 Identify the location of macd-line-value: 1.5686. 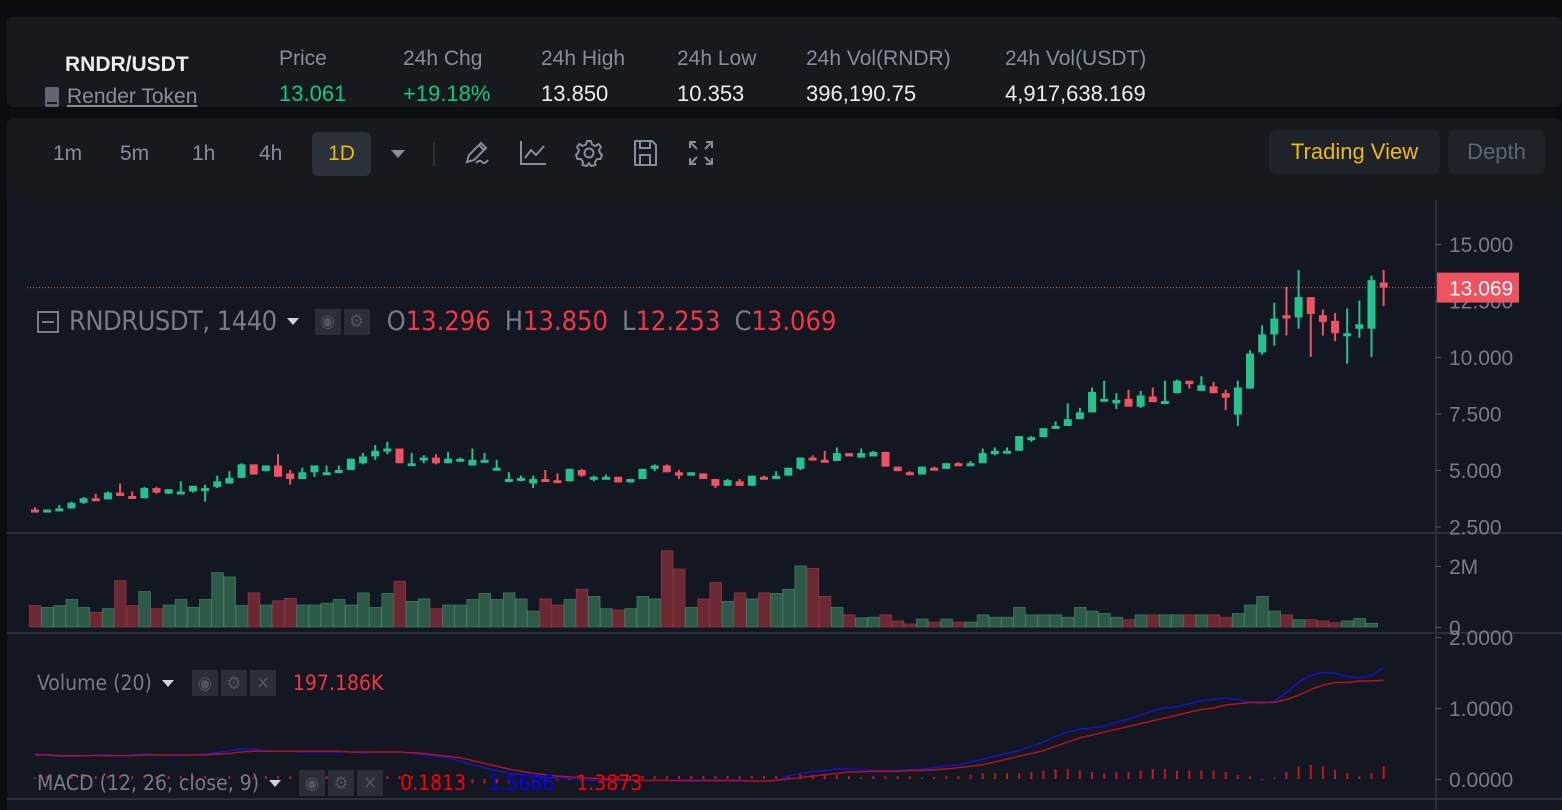
(521, 783).